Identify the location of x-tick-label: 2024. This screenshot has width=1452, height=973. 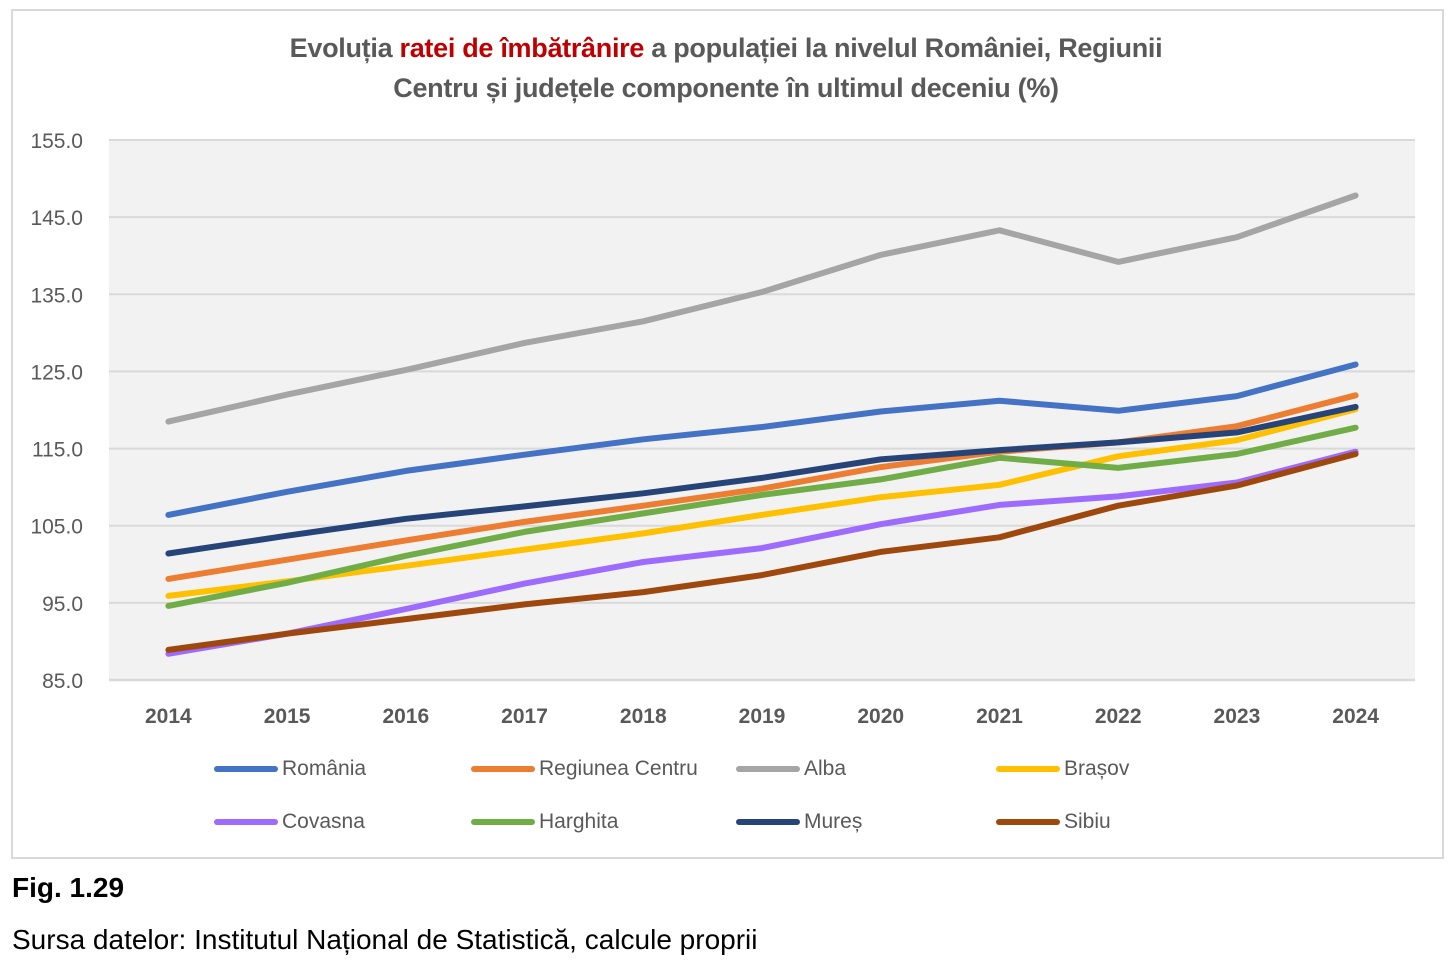
(1355, 716).